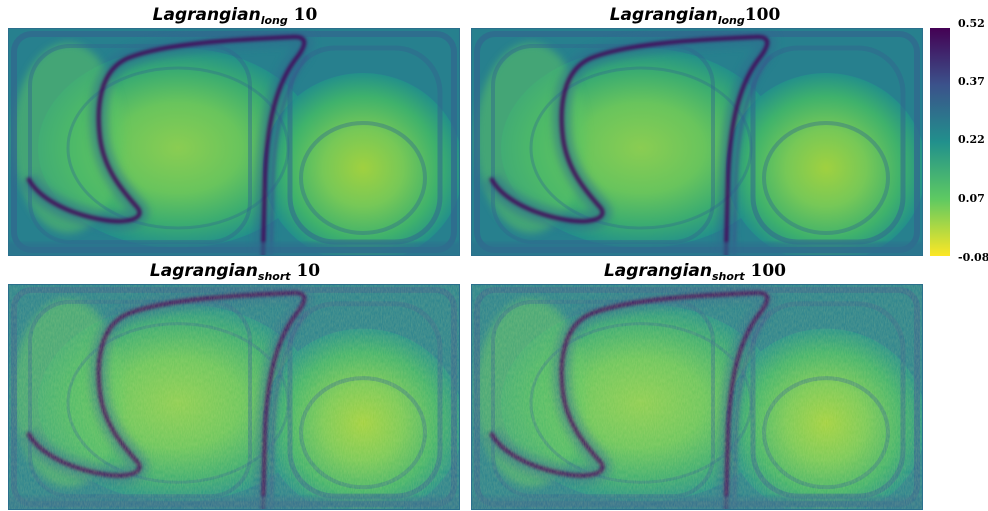 The image size is (988, 511). What do you see at coordinates (657, 271) in the screenshot?
I see `panel-title-4-name: Lagrangian` at bounding box center [657, 271].